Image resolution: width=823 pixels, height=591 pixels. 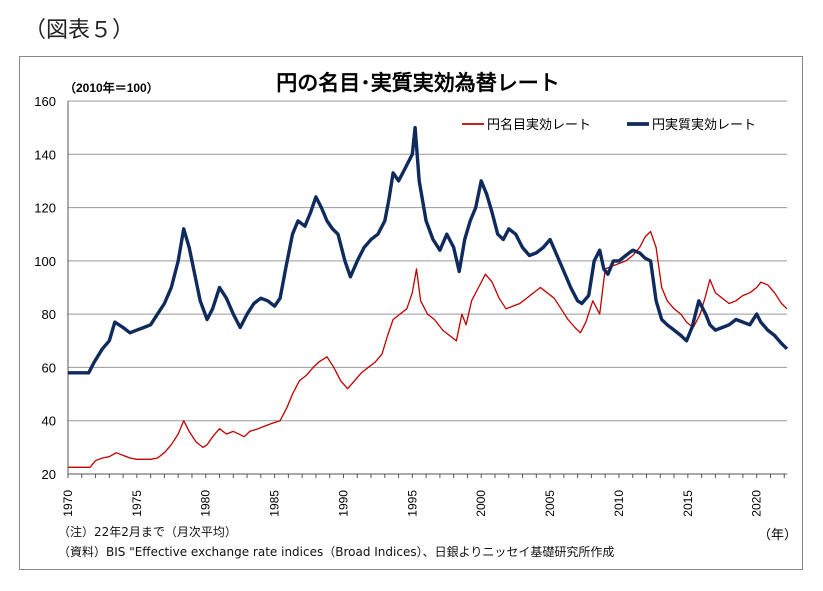 I want to click on x-axis-unit-label: （年）, so click(x=777, y=535).